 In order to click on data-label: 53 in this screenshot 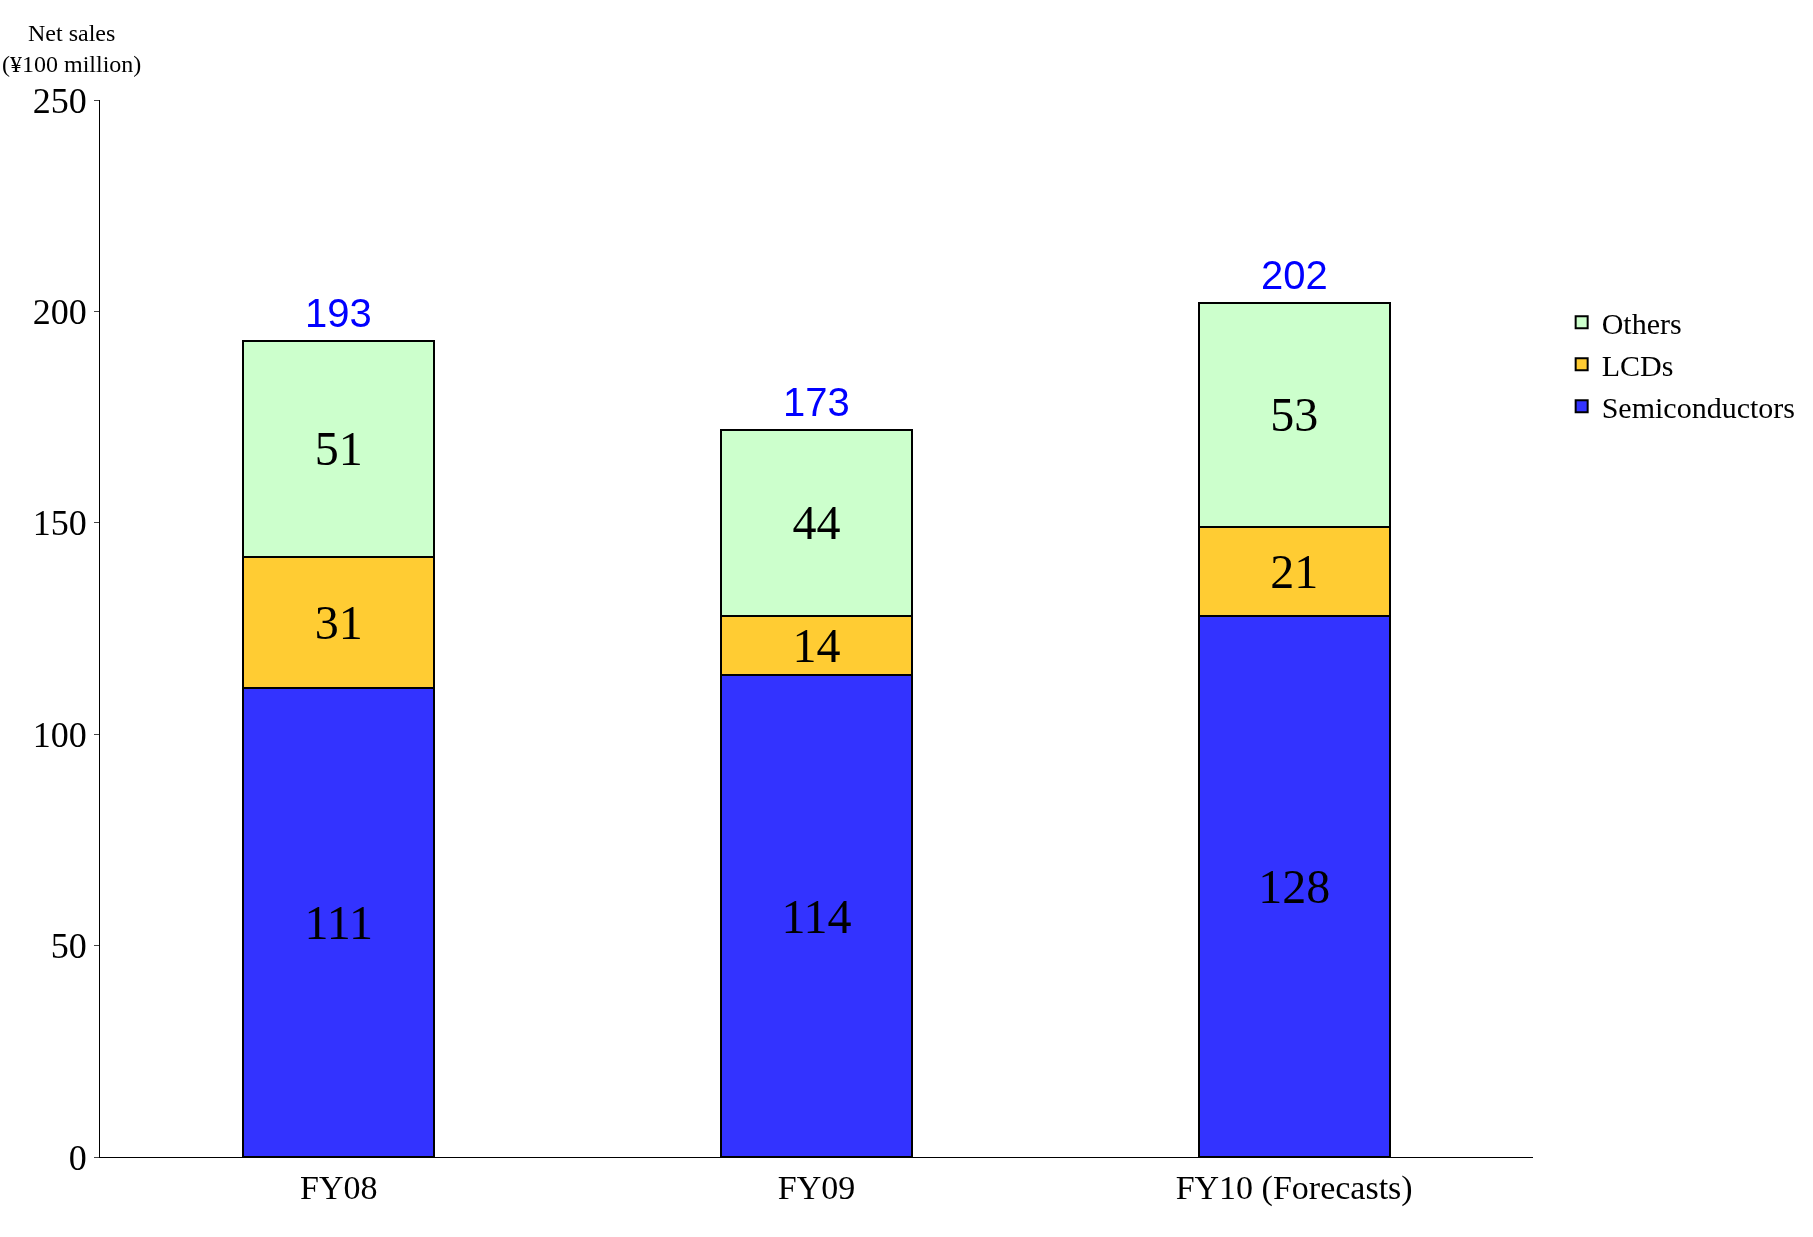, I will do `click(1294, 415)`.